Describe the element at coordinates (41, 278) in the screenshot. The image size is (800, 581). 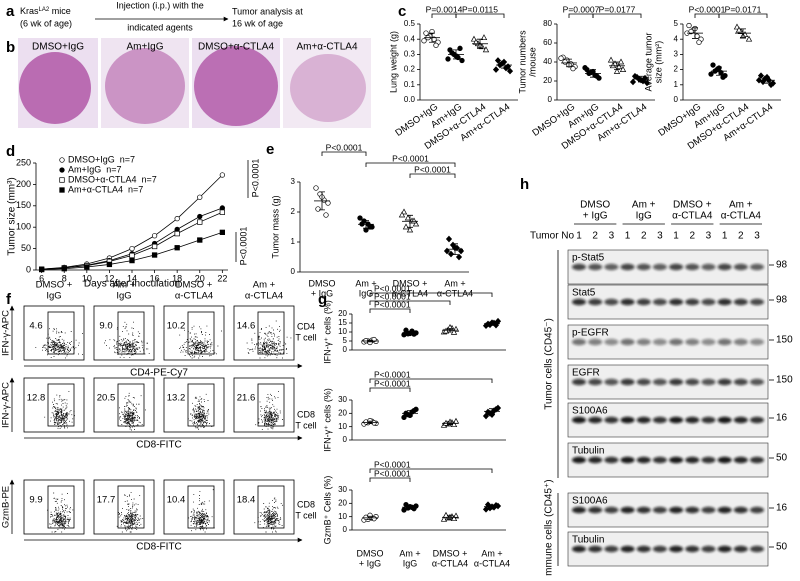
I see `x-tick-label: 6` at that location.